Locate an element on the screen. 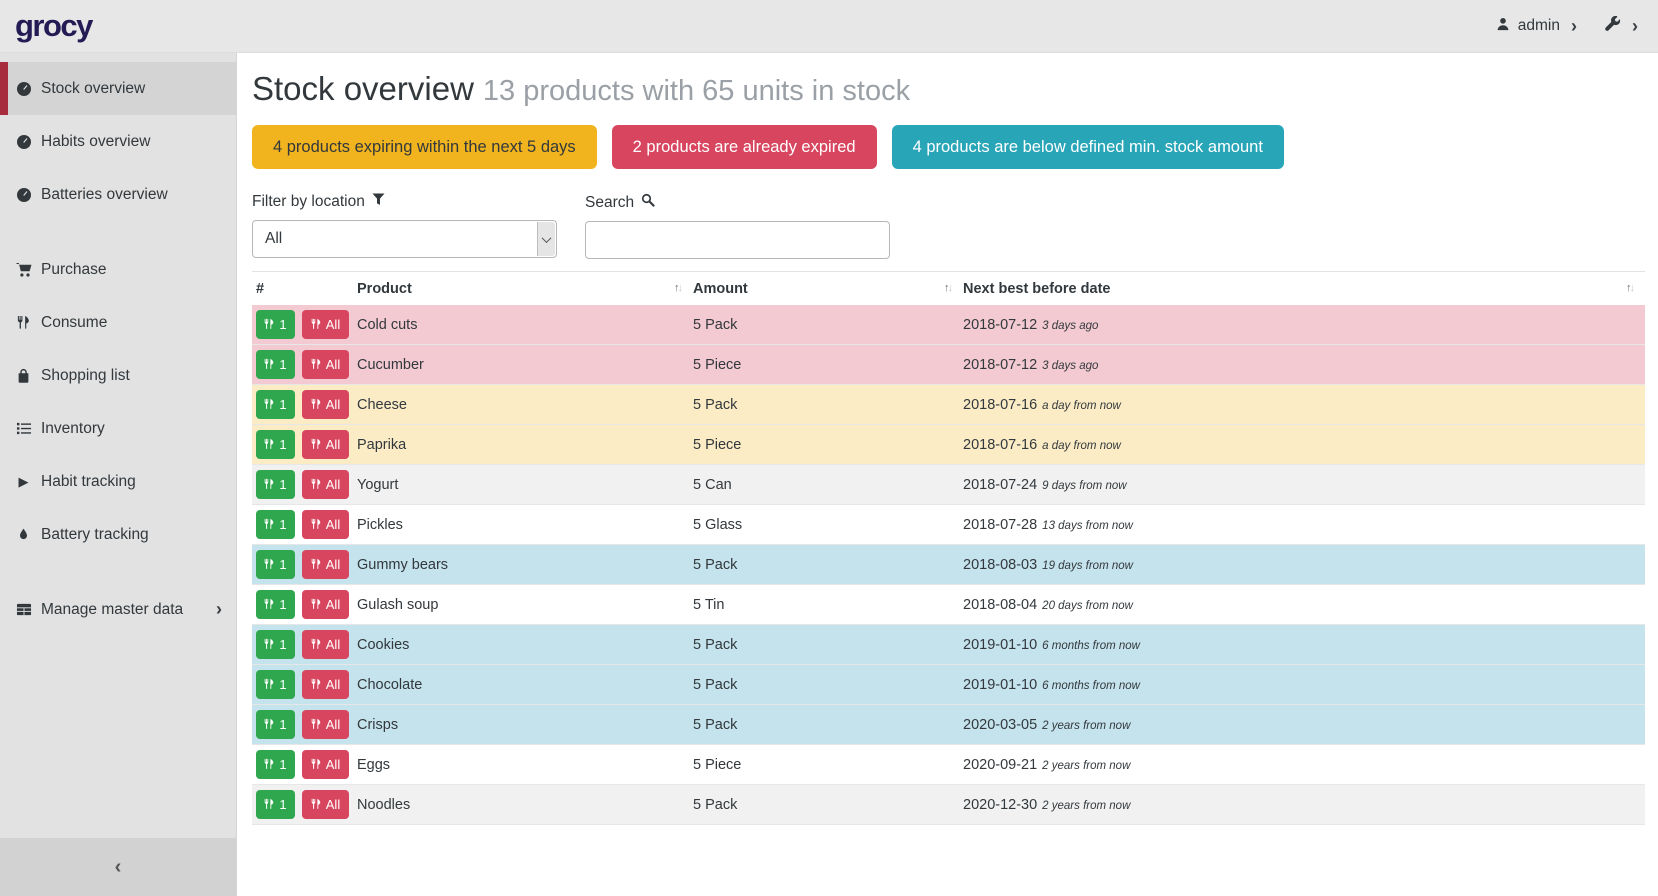 The width and height of the screenshot is (1658, 896). sidebar-item-label: Batteries overview is located at coordinates (104, 194).